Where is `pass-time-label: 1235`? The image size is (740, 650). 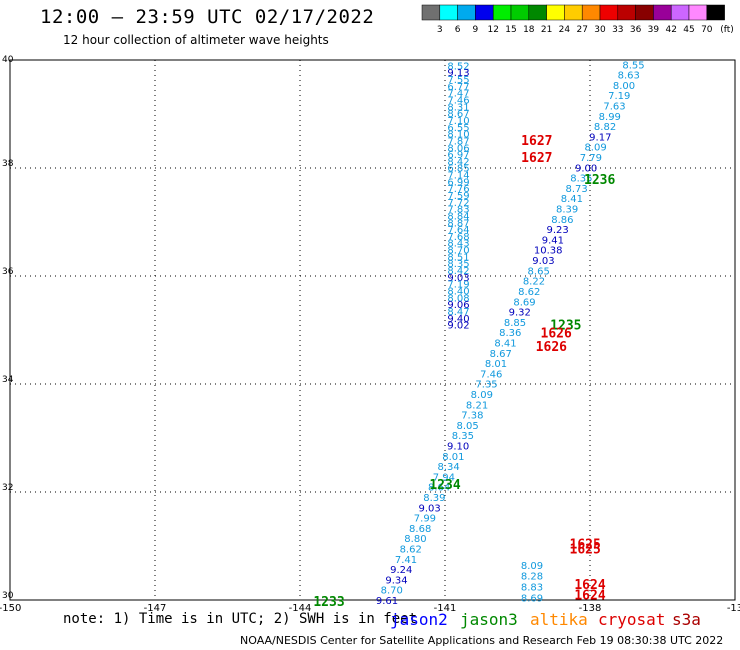
pass-time-label: 1235 is located at coordinates (565, 326).